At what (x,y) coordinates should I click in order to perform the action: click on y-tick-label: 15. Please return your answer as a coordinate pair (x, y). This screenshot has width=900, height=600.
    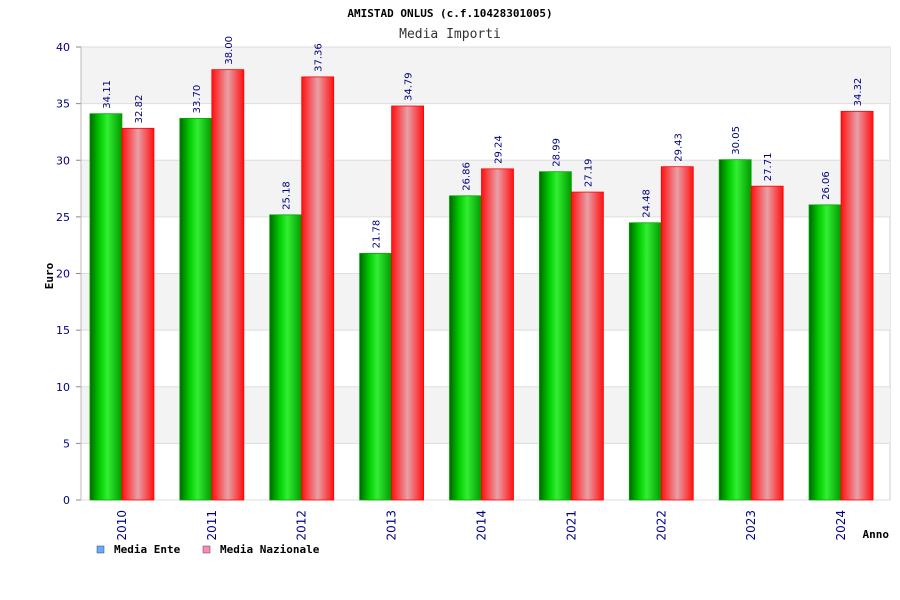
    Looking at the image, I should click on (63, 330).